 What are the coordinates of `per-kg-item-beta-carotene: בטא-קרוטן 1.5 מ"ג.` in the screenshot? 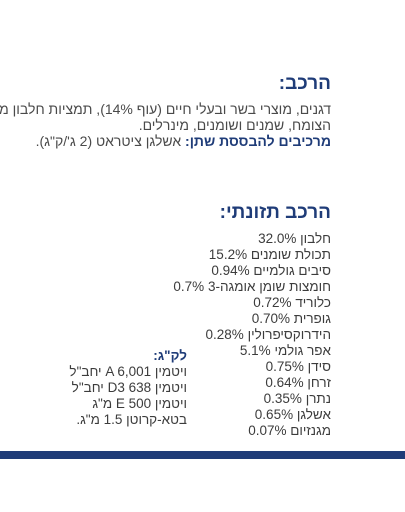 It's located at (131, 419).